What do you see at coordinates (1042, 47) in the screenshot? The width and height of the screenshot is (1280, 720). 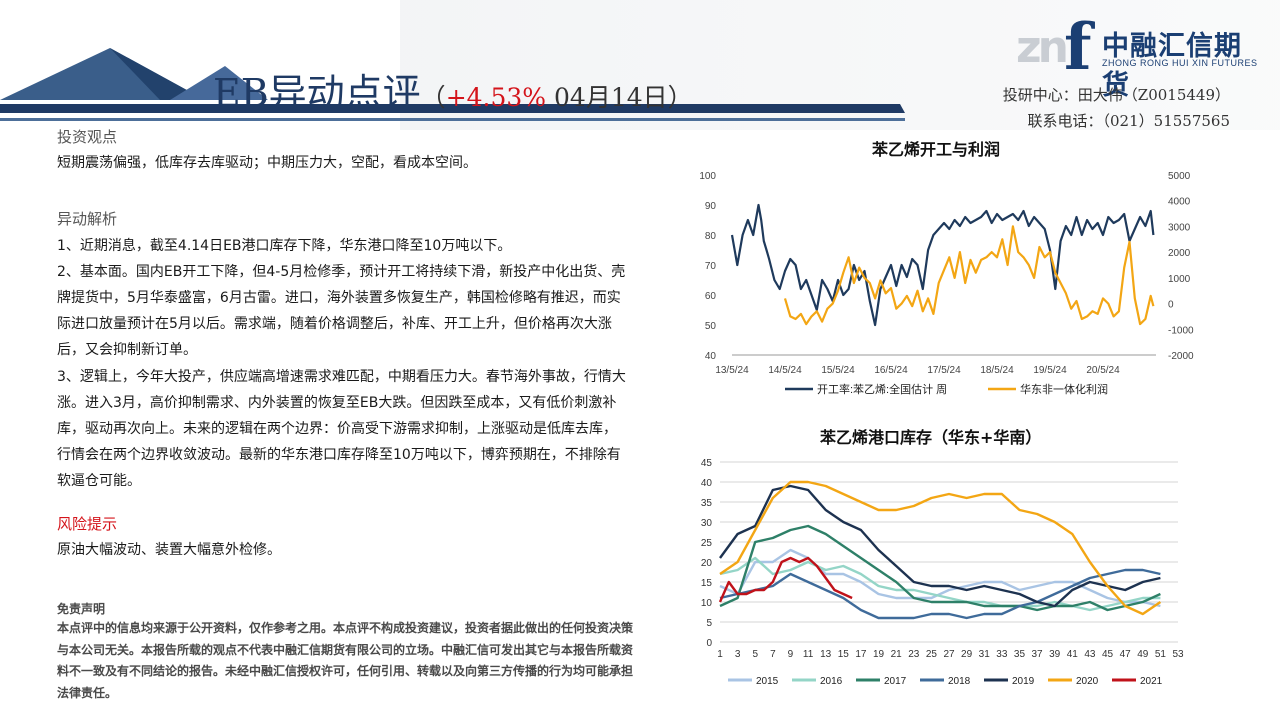 I see `logo-zn-mark: zn` at bounding box center [1042, 47].